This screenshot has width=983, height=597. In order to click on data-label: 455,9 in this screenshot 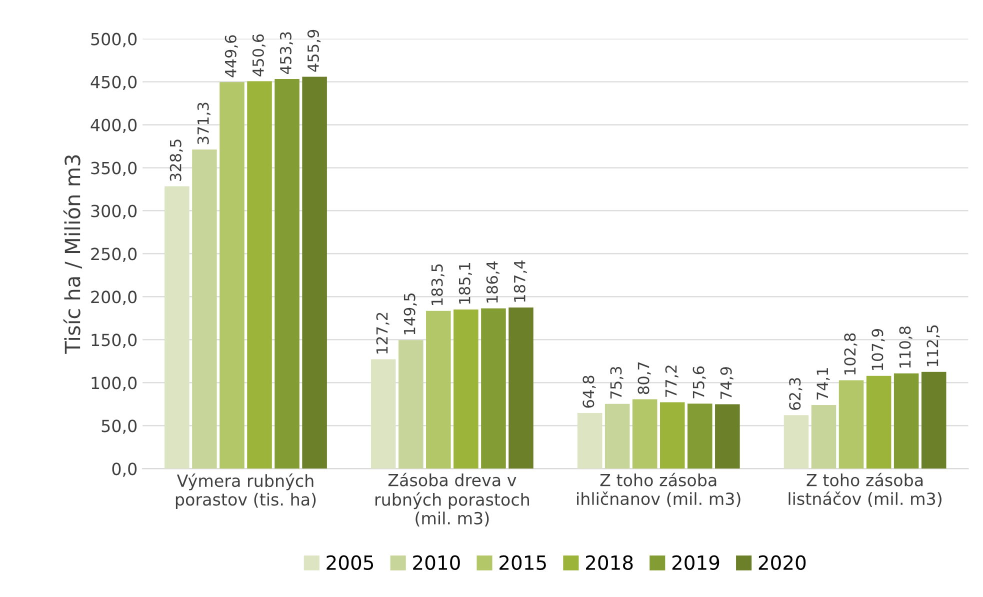, I will do `click(314, 51)`.